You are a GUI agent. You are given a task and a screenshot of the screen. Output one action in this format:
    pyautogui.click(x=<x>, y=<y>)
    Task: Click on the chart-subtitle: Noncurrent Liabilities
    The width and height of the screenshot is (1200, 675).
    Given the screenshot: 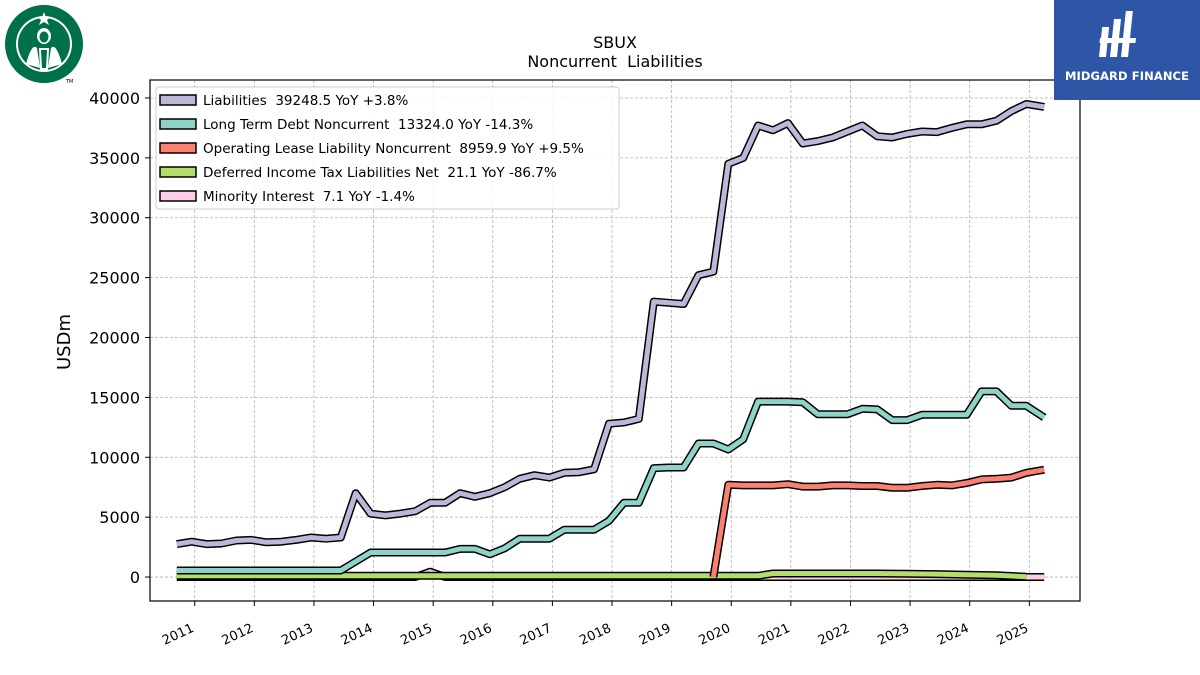 What is the action you would take?
    pyautogui.click(x=614, y=61)
    